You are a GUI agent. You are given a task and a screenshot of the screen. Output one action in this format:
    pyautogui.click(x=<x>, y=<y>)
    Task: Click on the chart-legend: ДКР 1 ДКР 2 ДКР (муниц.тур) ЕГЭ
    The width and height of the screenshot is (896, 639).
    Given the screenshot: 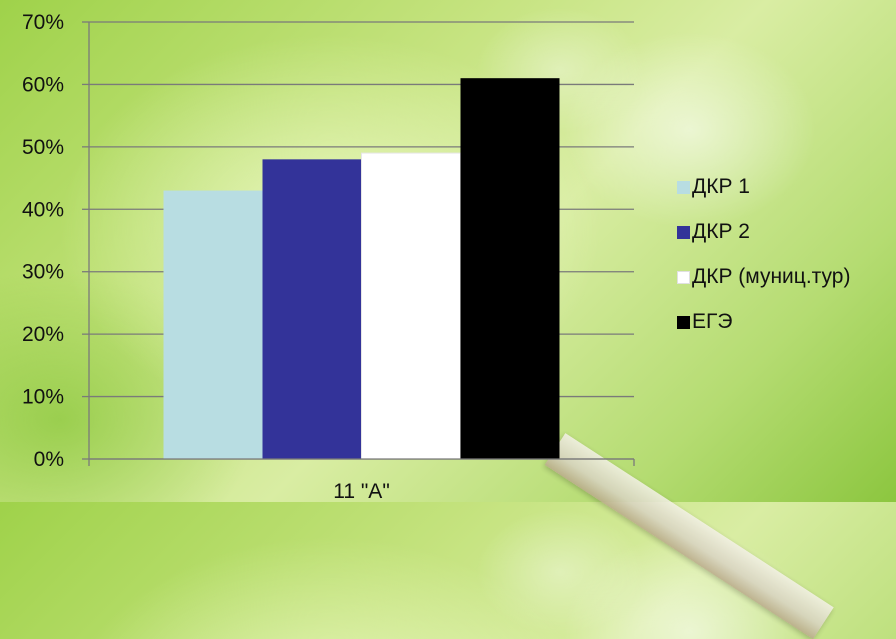 What is the action you would take?
    pyautogui.click(x=784, y=265)
    